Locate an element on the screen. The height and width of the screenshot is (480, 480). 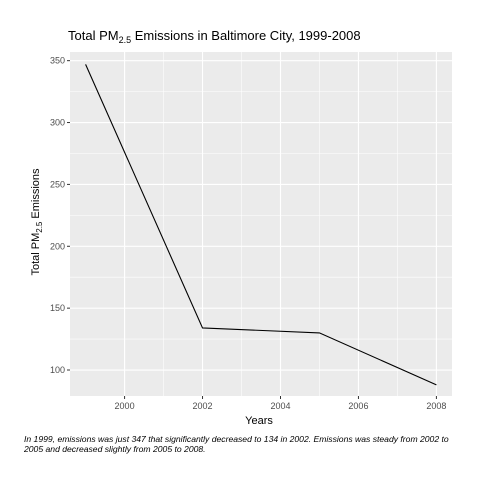
x-tick-label: 2004 is located at coordinates (280, 406).